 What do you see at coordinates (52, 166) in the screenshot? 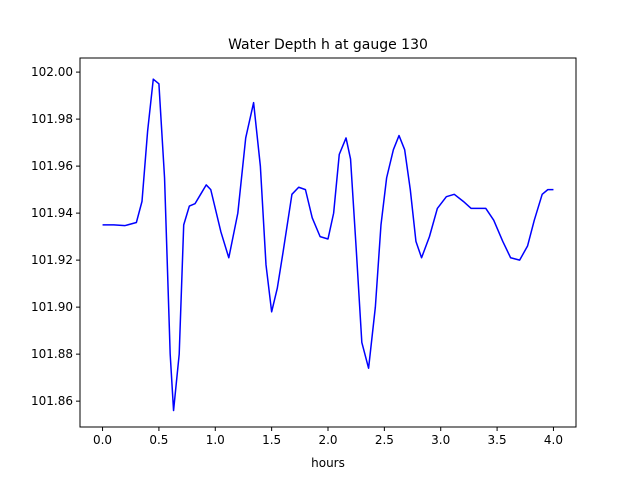
I see `y-tick-label: 101.96` at bounding box center [52, 166].